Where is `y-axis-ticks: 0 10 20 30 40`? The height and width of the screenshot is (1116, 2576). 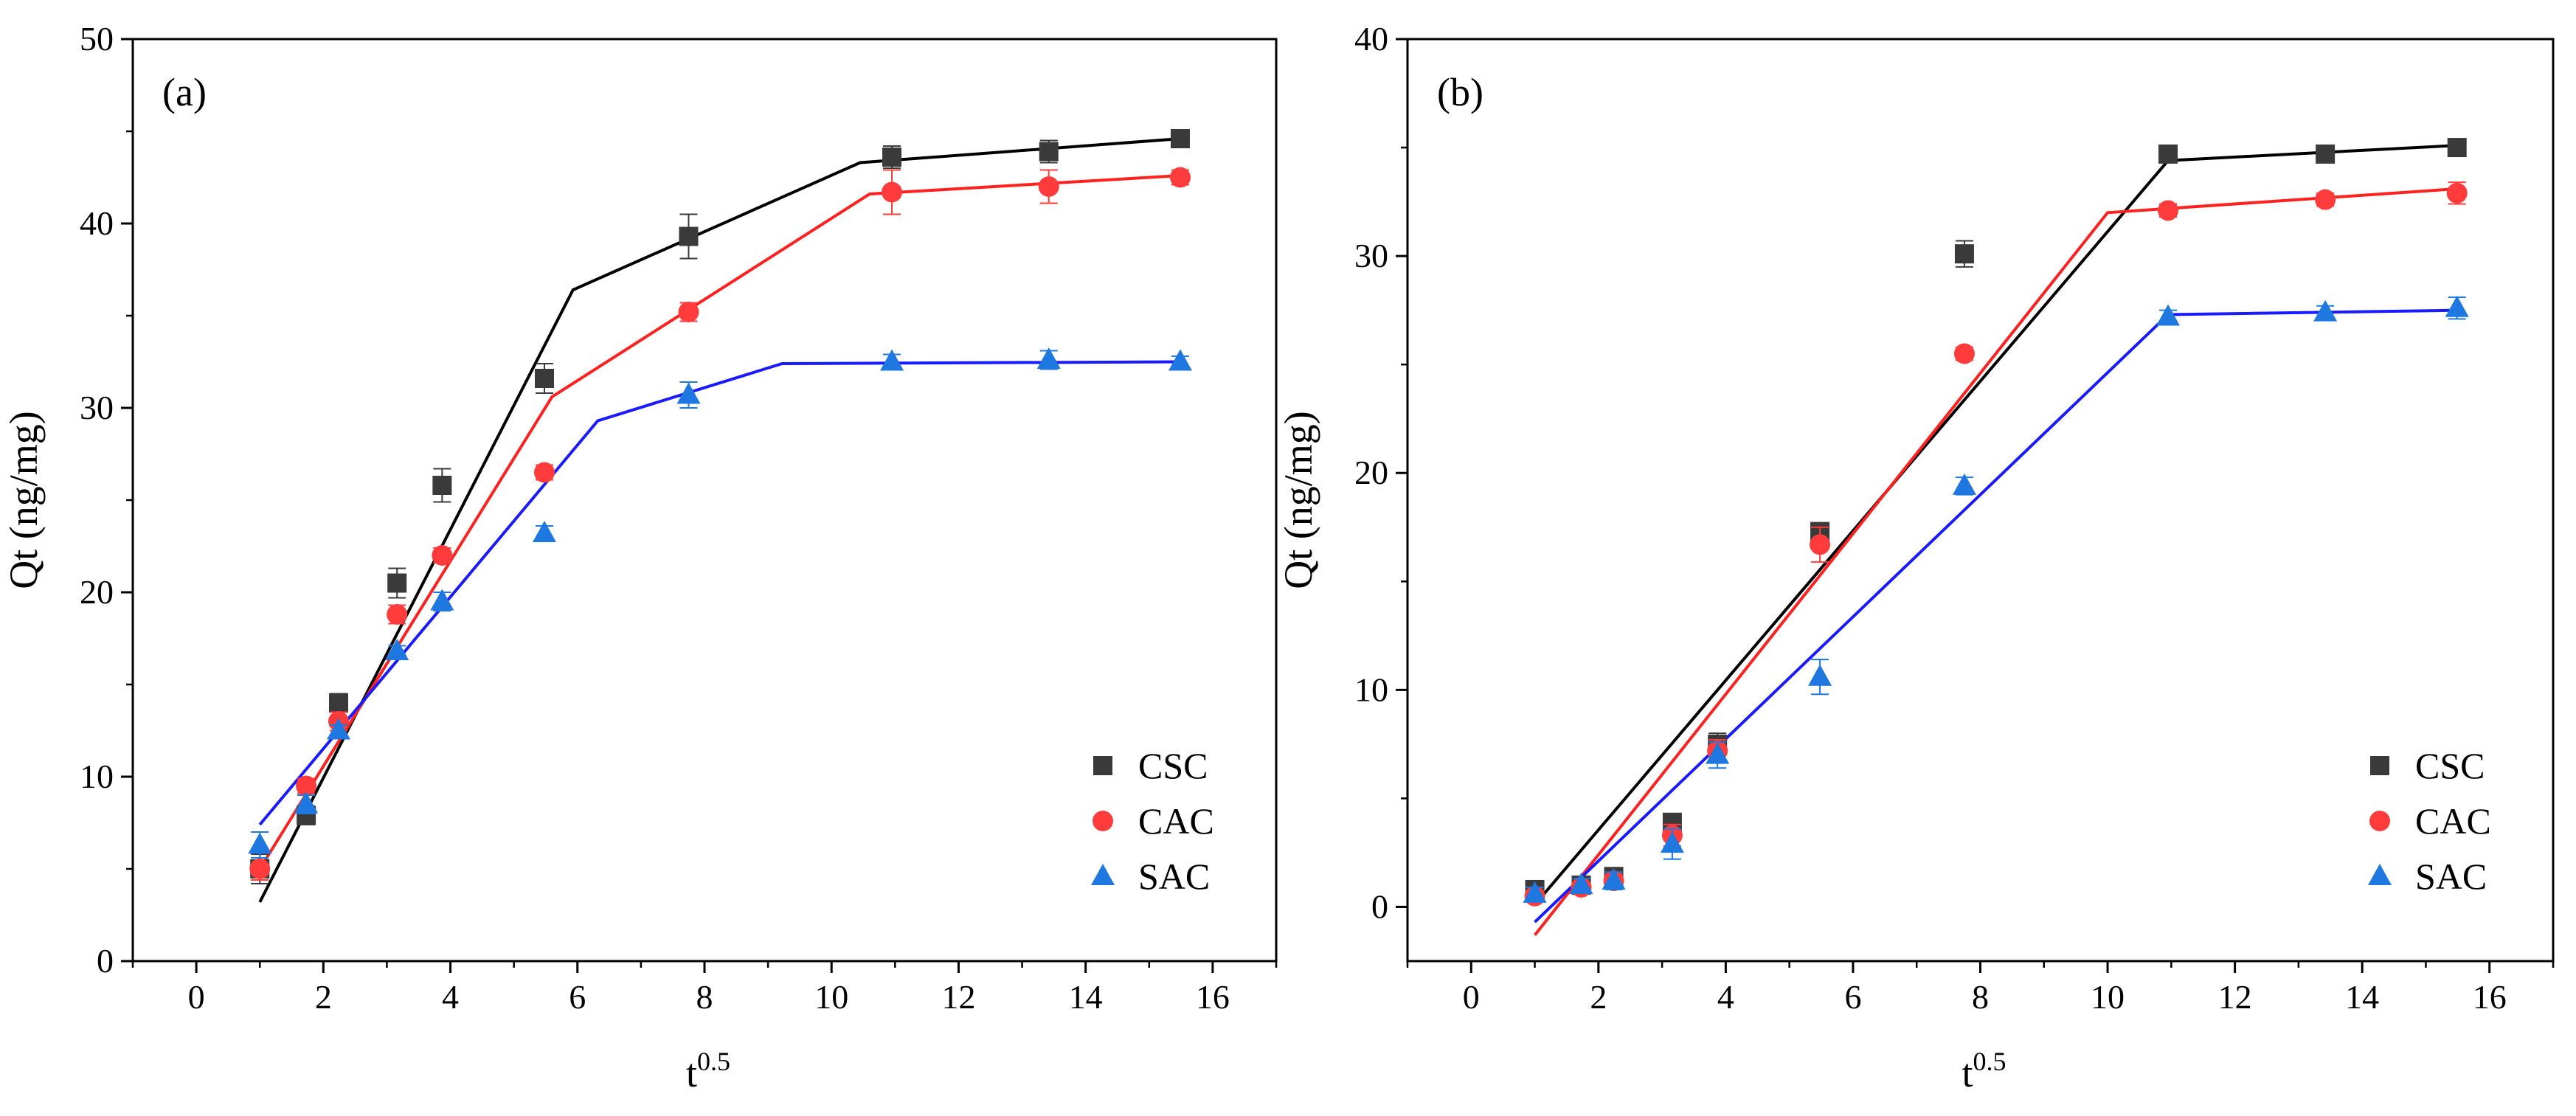
y-axis-ticks: 0 10 20 30 40 is located at coordinates (1381, 472).